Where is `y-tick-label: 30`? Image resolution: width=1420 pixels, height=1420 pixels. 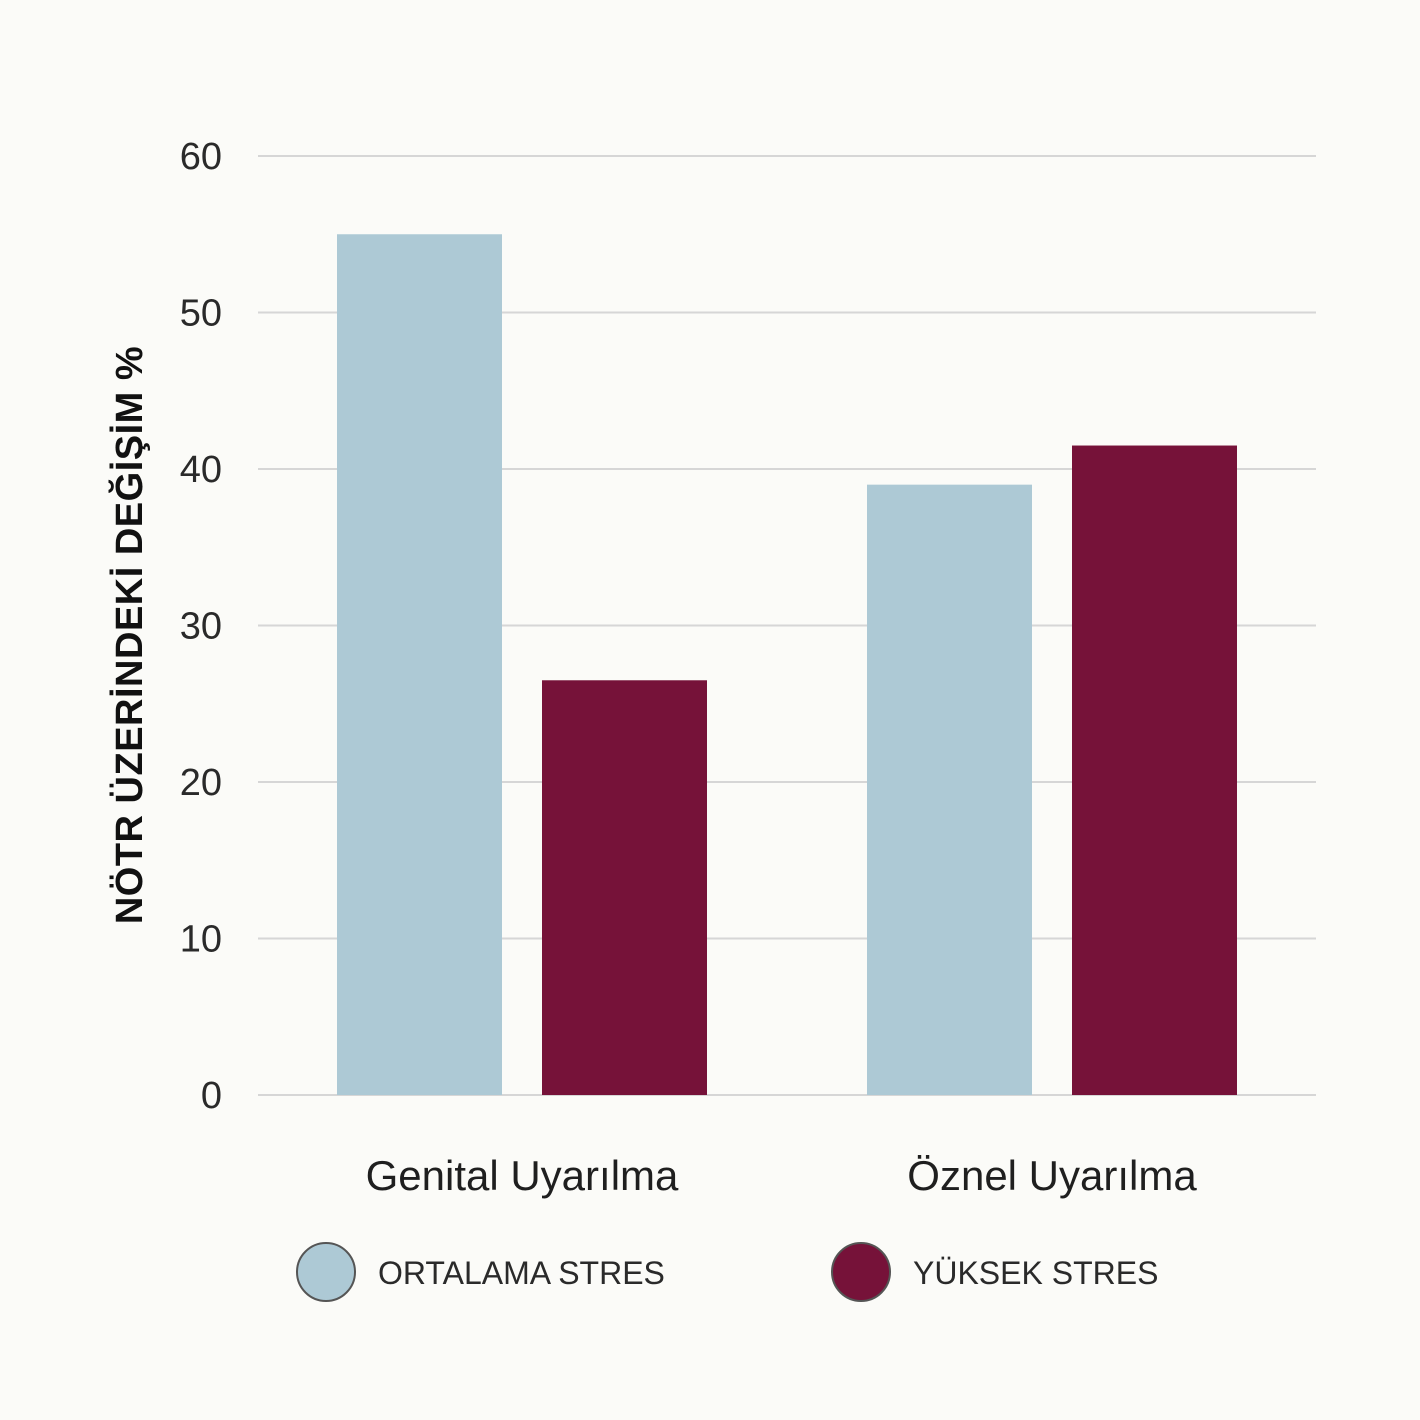 y-tick-label: 30 is located at coordinates (201, 627).